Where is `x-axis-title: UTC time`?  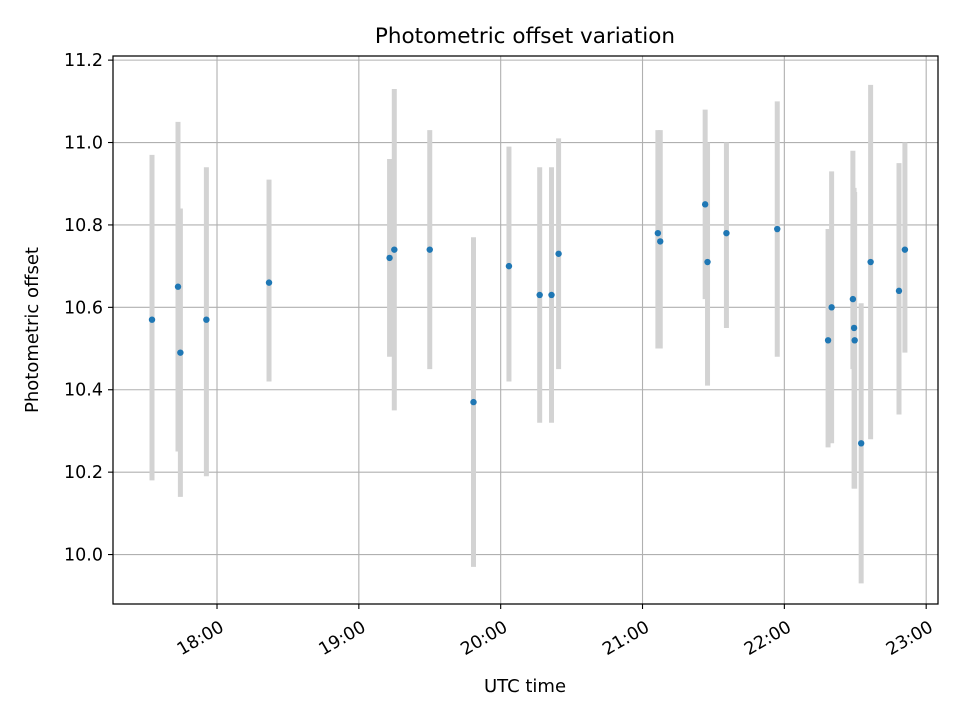
x-axis-title: UTC time is located at coordinates (525, 686).